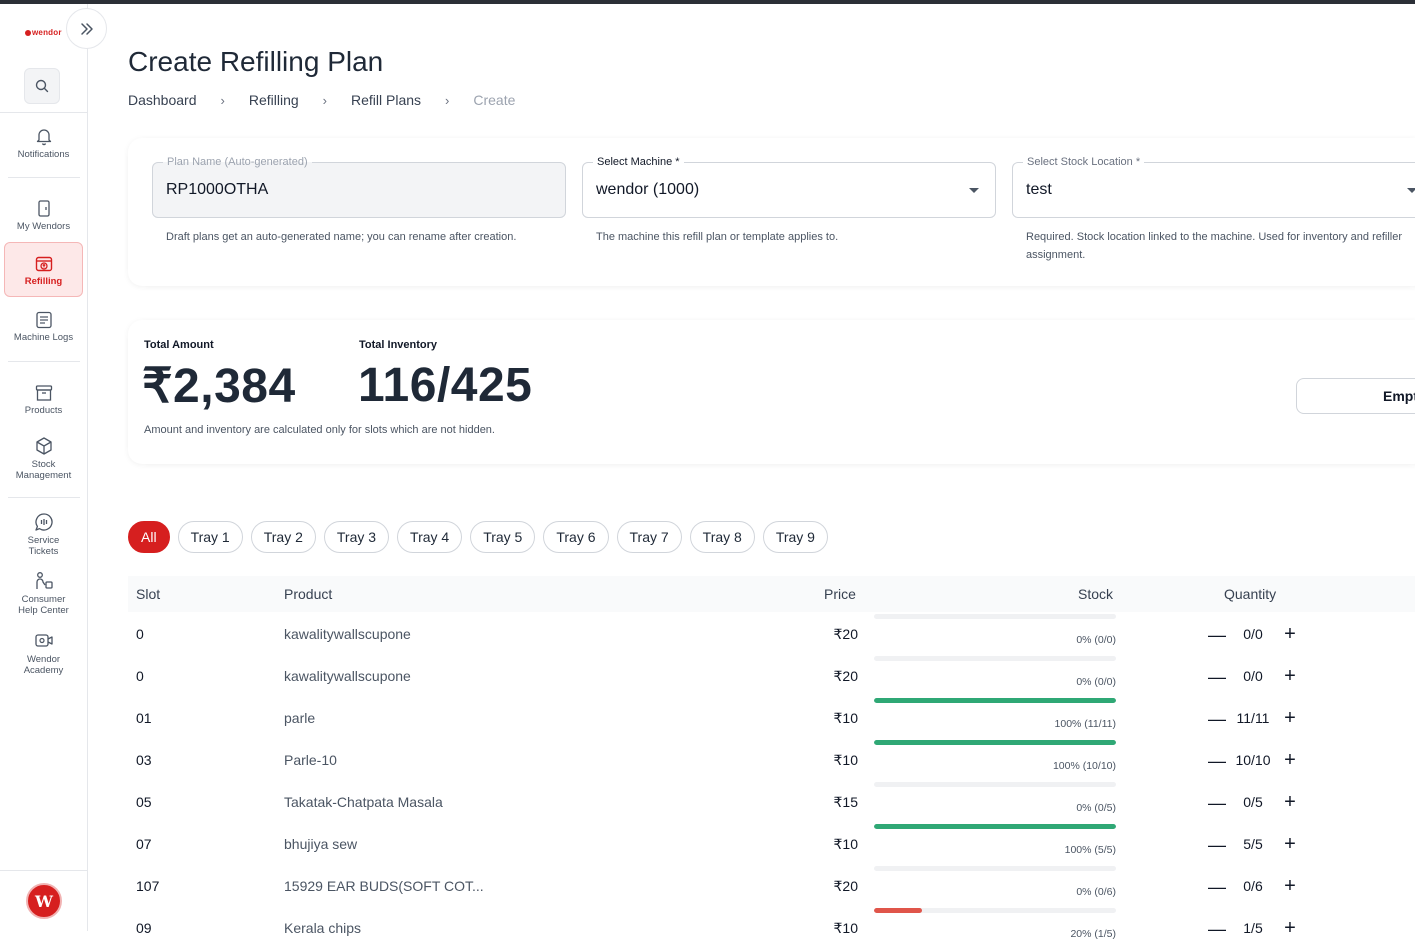 This screenshot has width=1415, height=948. What do you see at coordinates (1355, 396) in the screenshot?
I see `empty-button: Empt` at bounding box center [1355, 396].